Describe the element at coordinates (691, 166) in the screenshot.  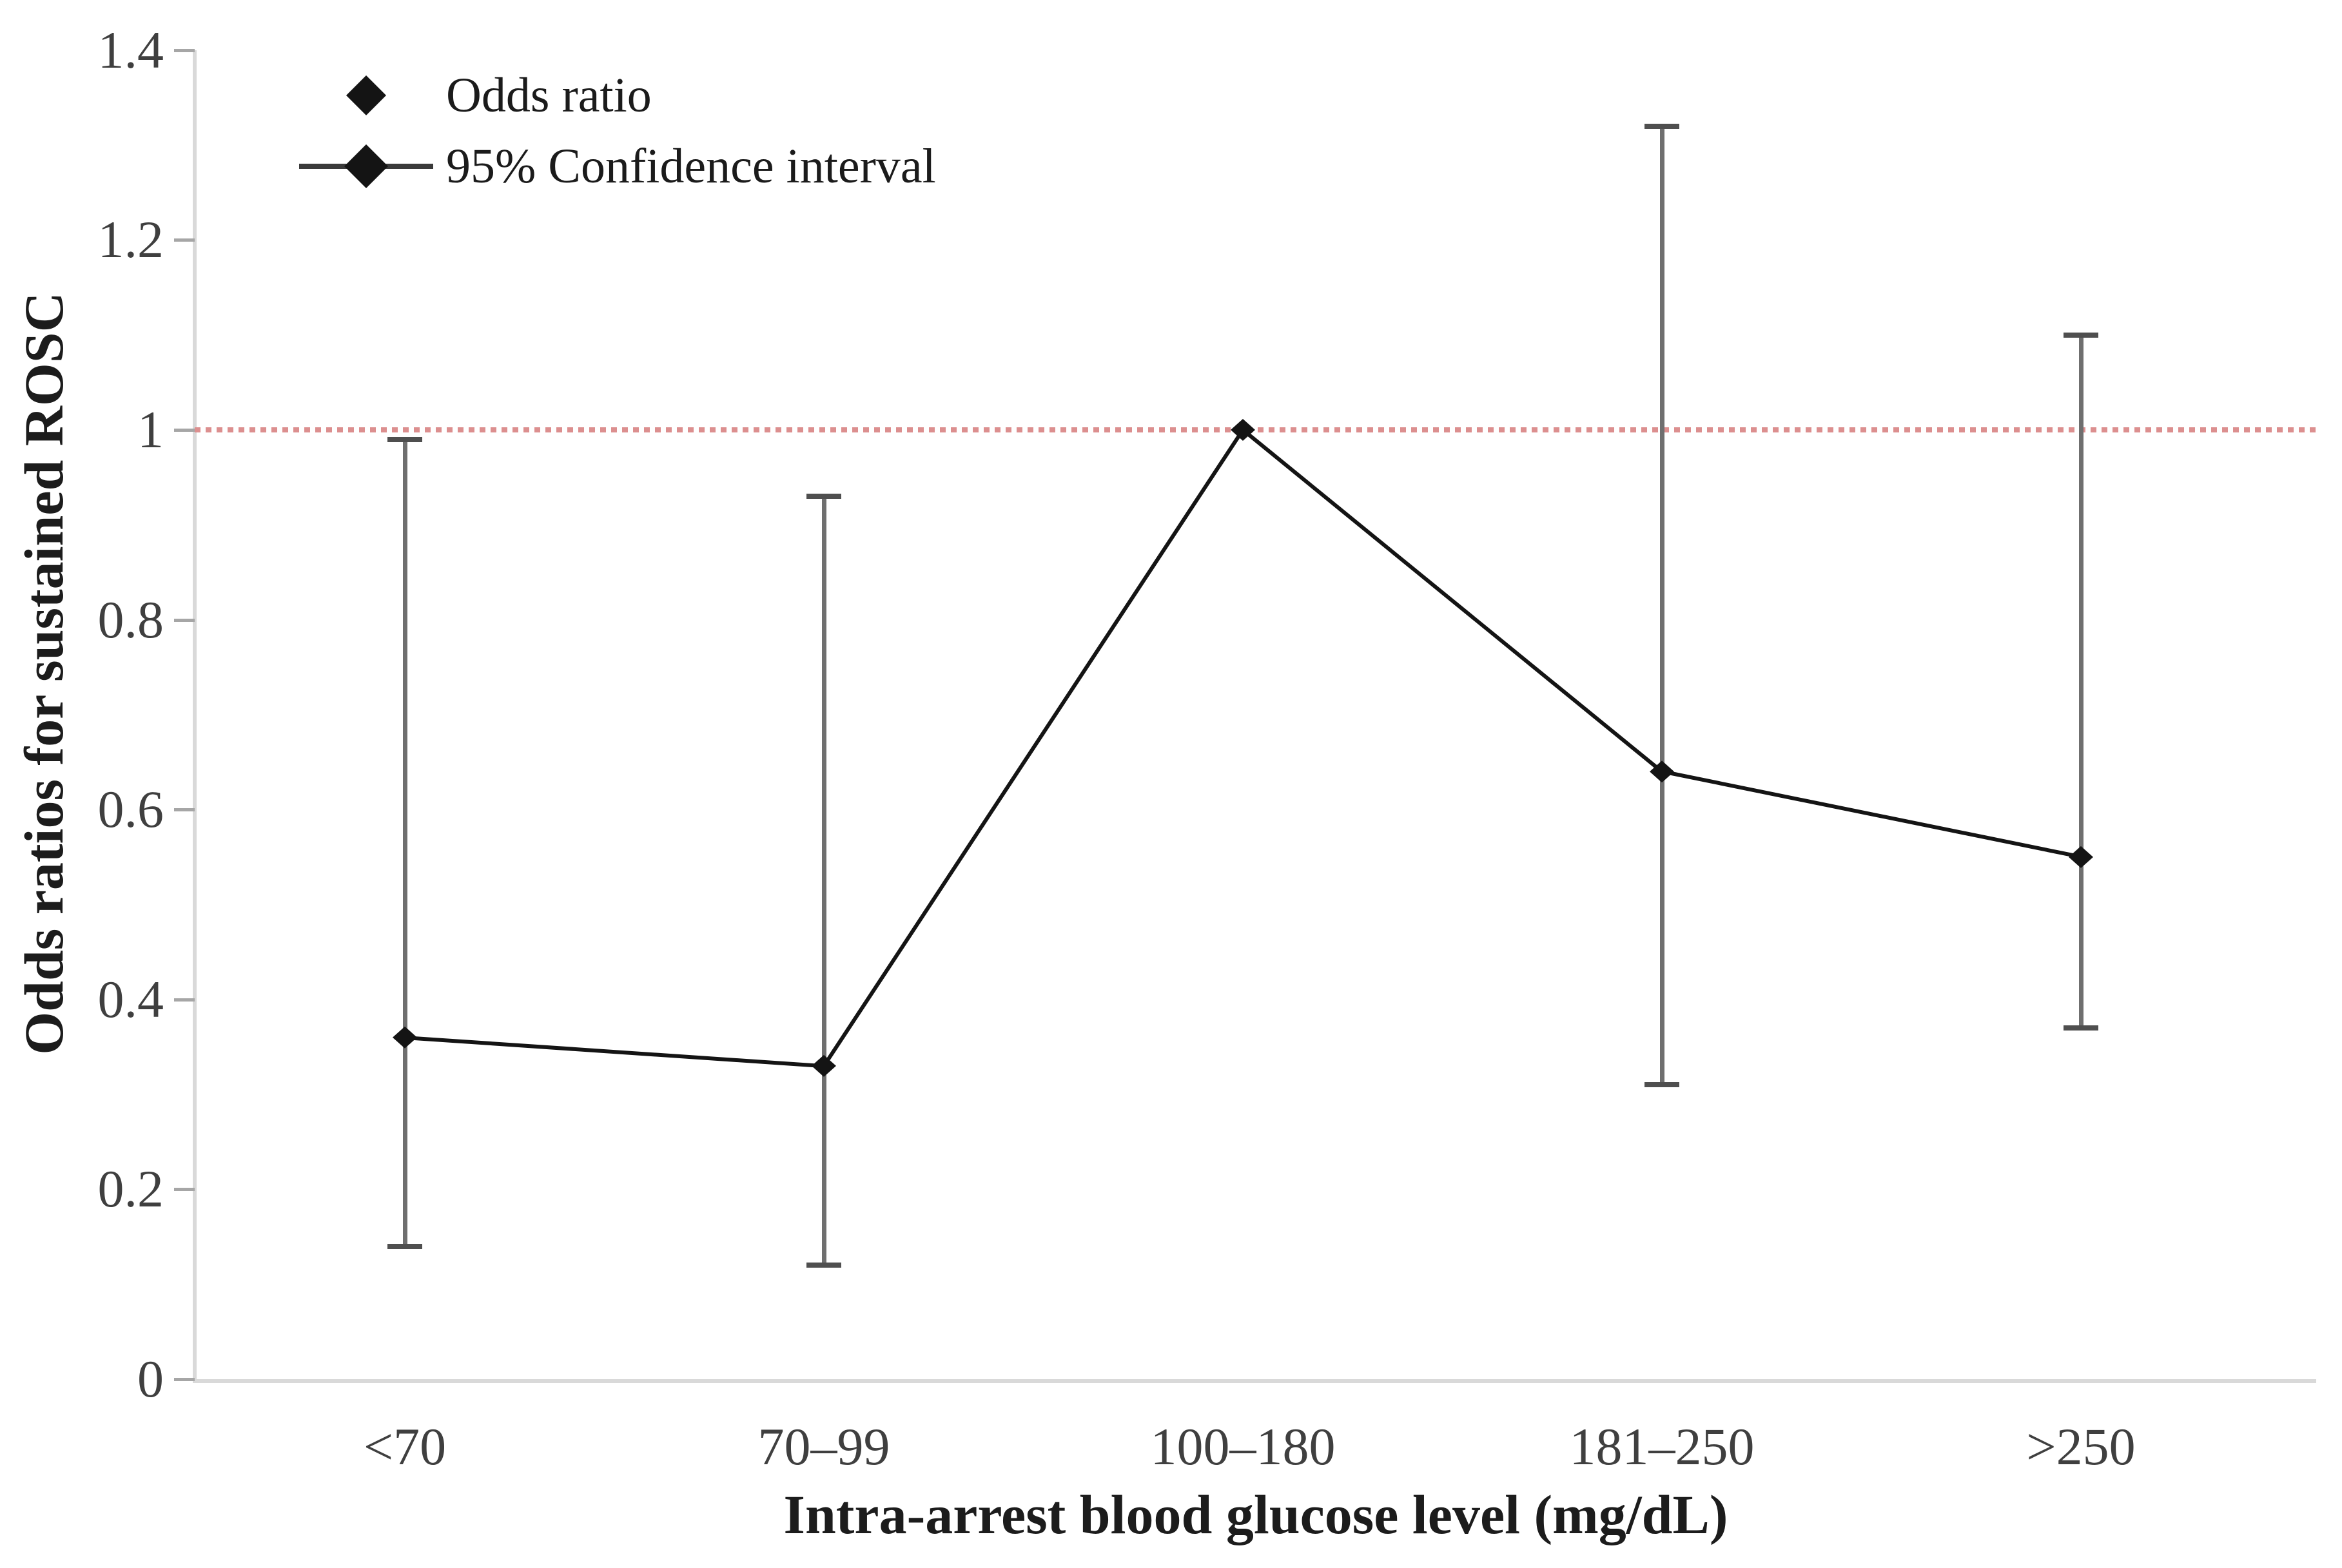
I see `legend-label-confidence-interval: 95% Confidence interval` at that location.